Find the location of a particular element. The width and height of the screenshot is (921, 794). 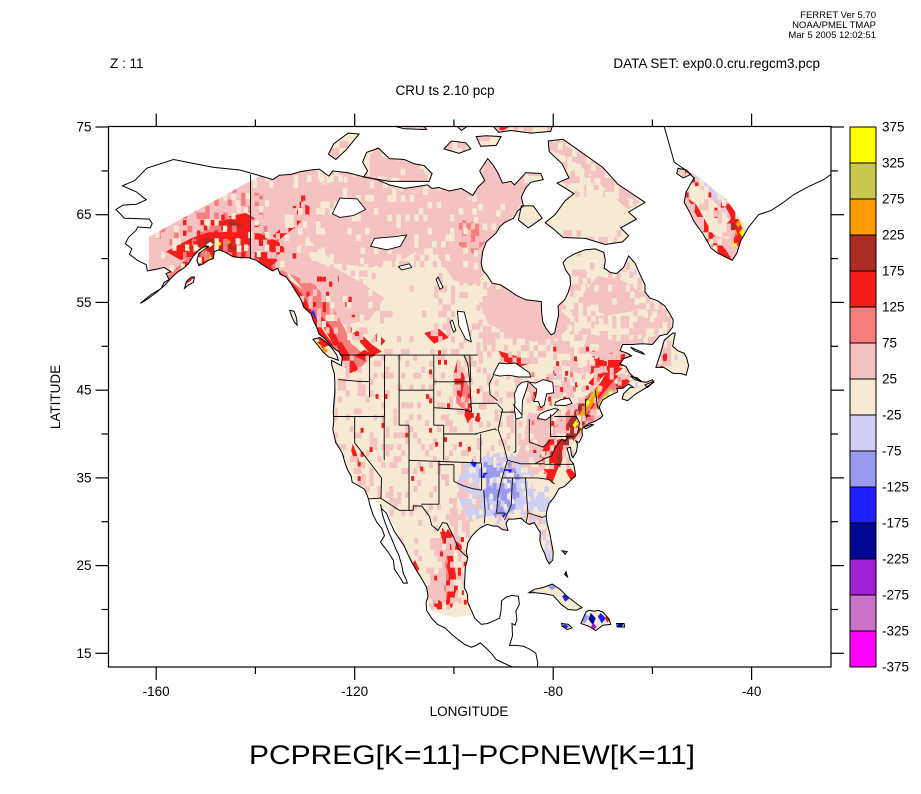

svg-text: -325 is located at coordinates (895, 631).